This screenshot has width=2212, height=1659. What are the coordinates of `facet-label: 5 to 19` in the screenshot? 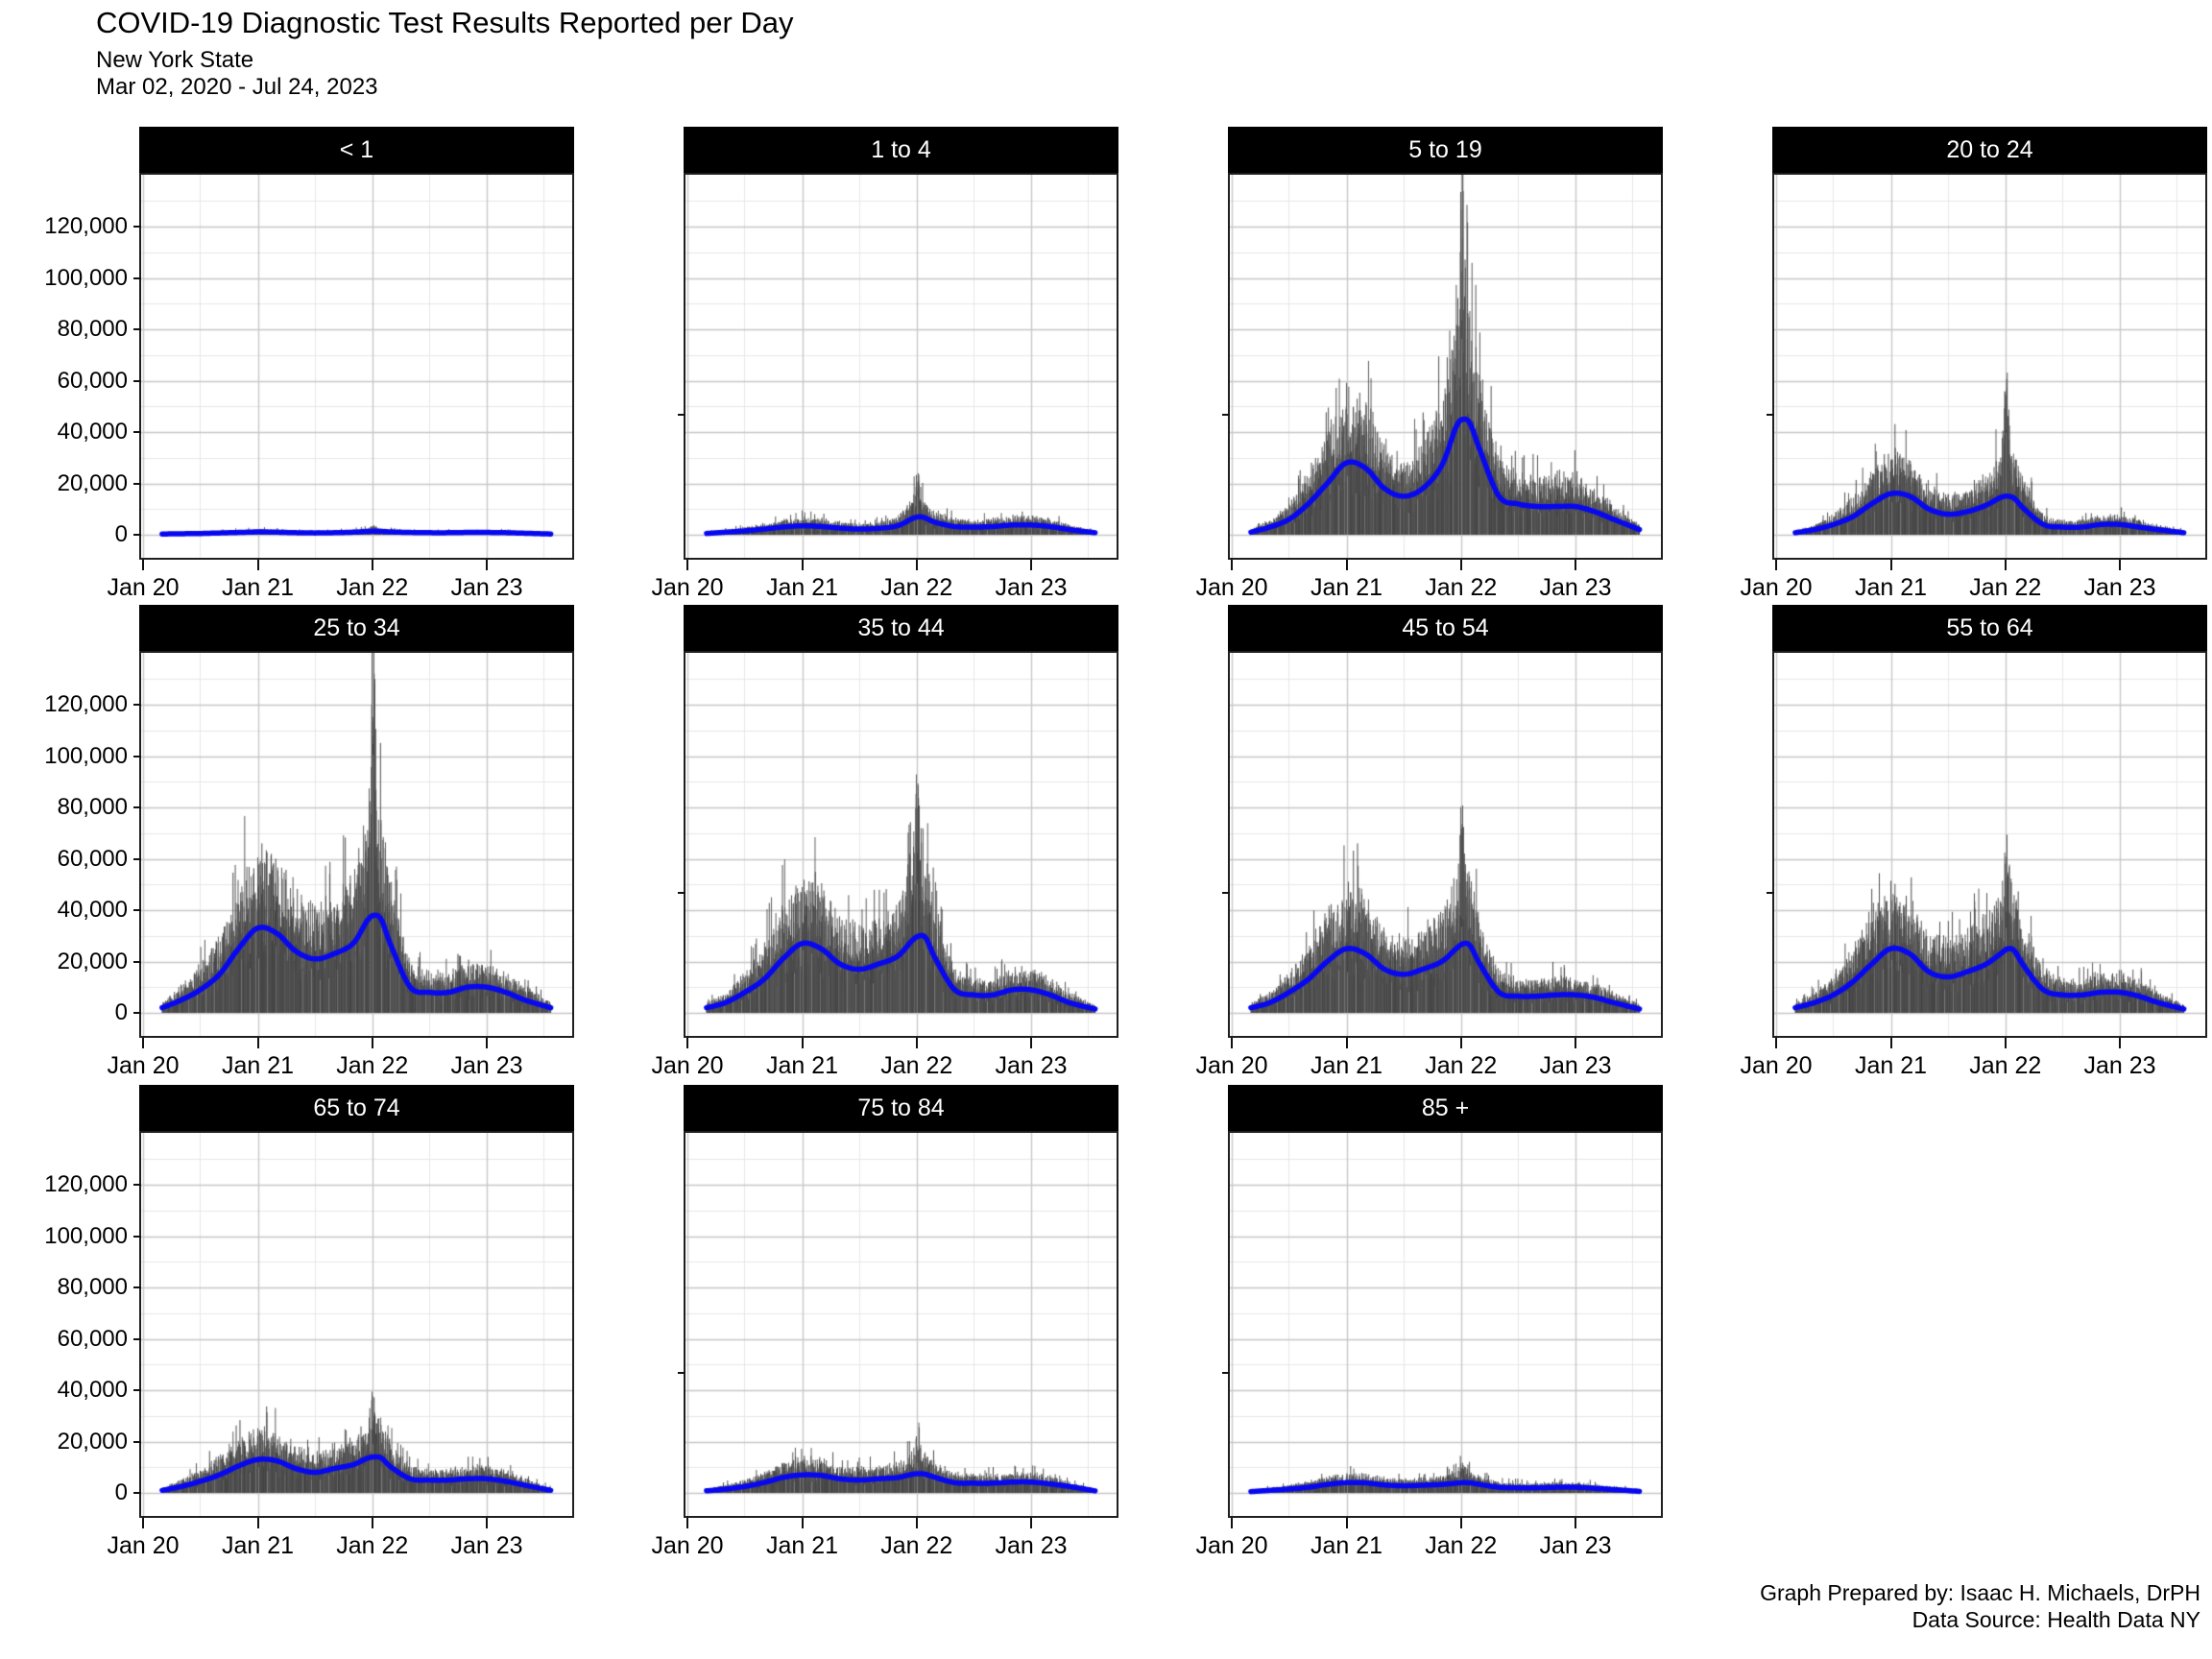 It's located at (1445, 149).